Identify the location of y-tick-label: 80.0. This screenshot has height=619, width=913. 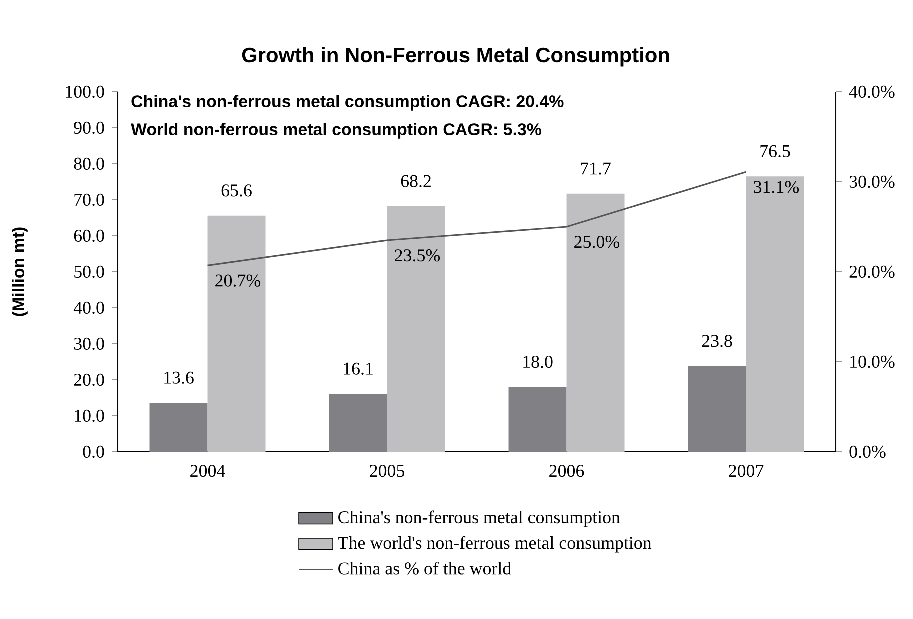
(89, 164).